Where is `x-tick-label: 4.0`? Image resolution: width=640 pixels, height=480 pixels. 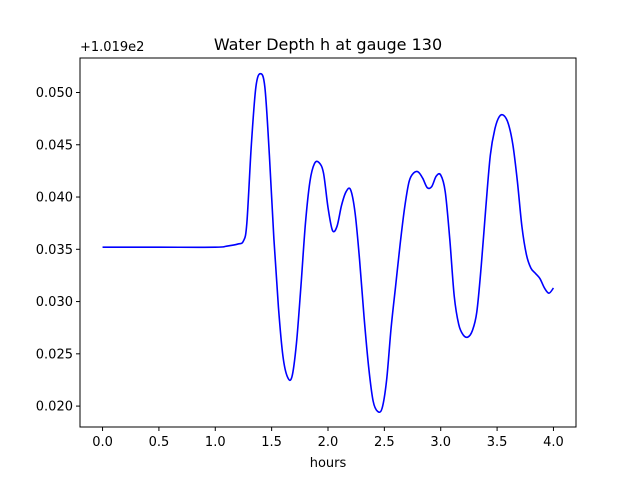
x-tick-label: 4.0 is located at coordinates (553, 442).